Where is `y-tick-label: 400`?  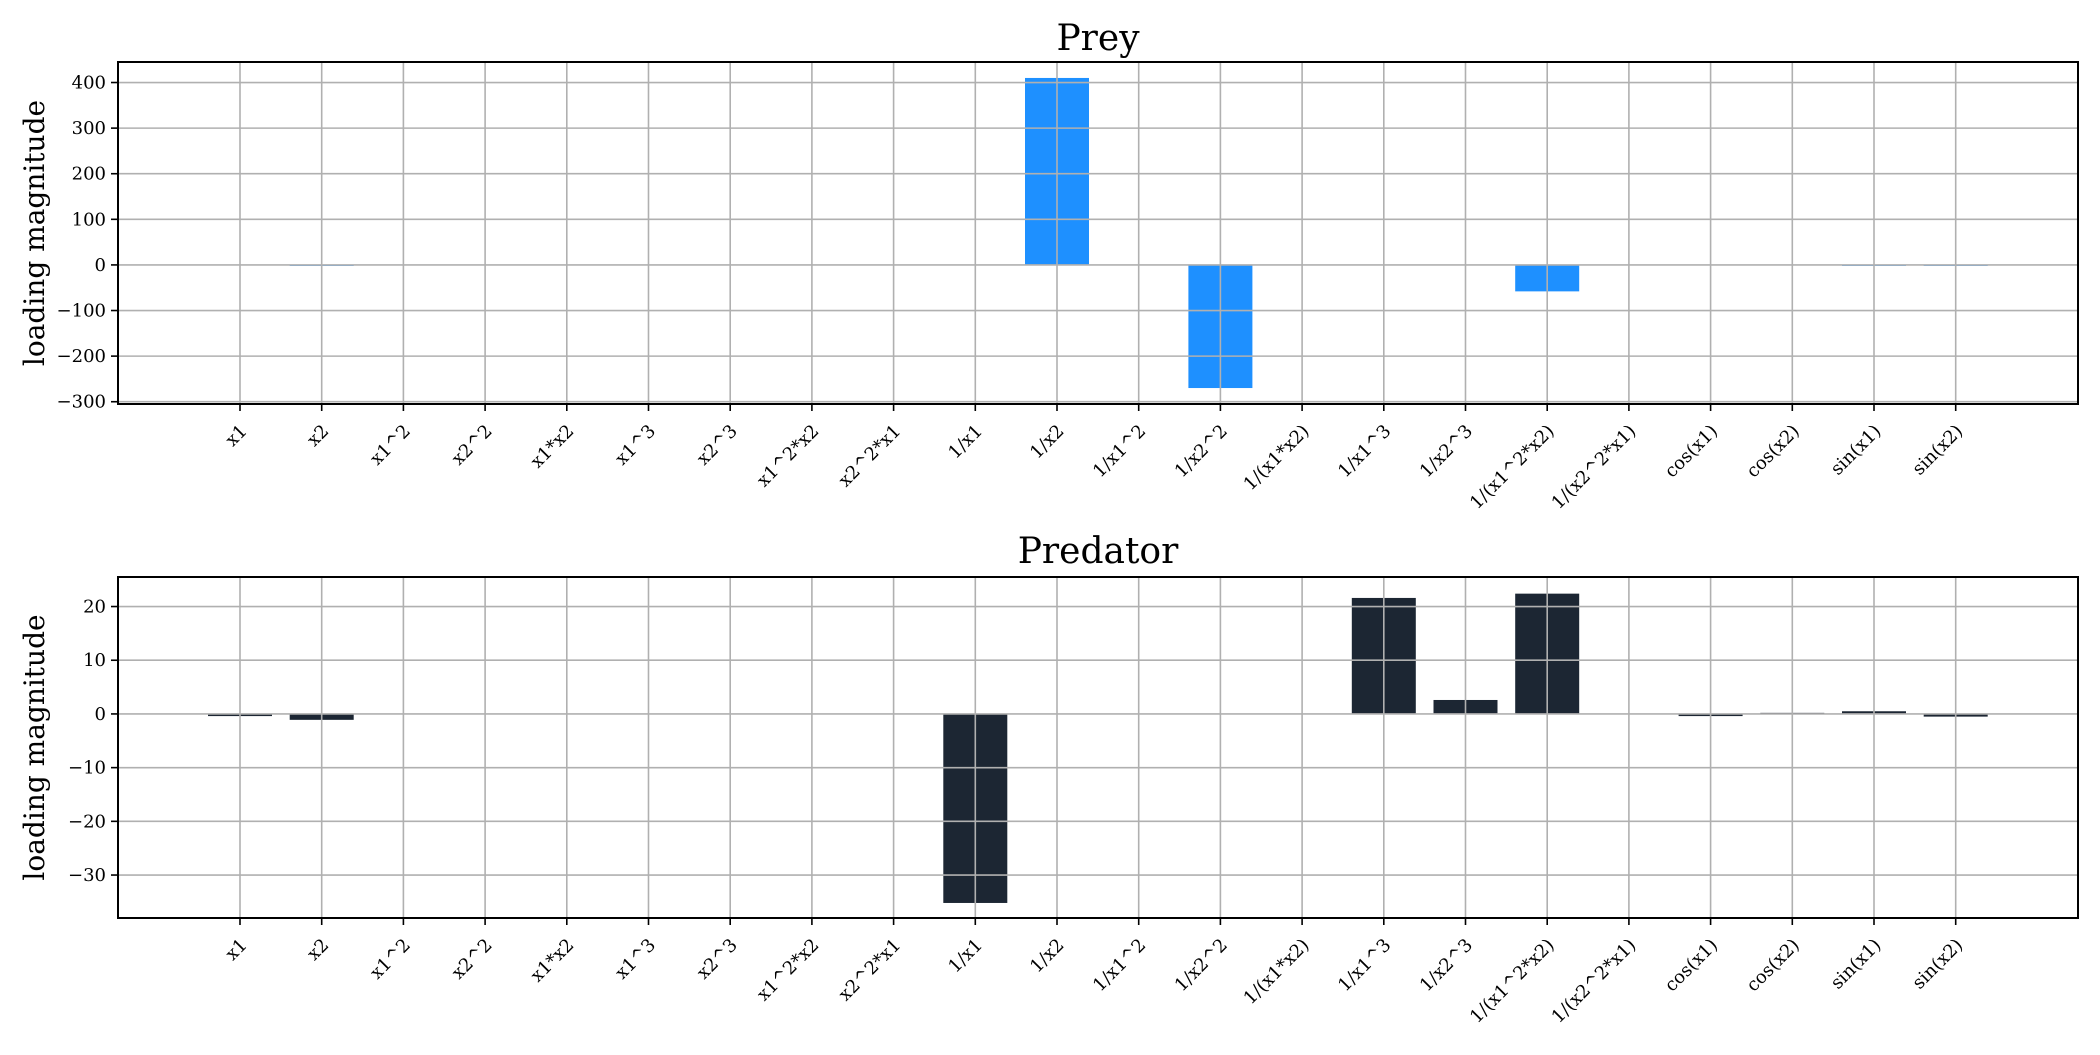
y-tick-label: 400 is located at coordinates (89, 83).